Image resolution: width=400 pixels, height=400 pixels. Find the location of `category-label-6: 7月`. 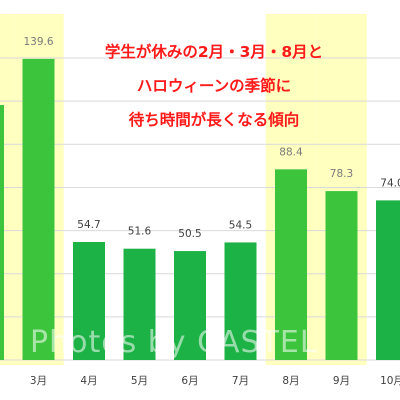

category-label-6: 7月 is located at coordinates (240, 381).